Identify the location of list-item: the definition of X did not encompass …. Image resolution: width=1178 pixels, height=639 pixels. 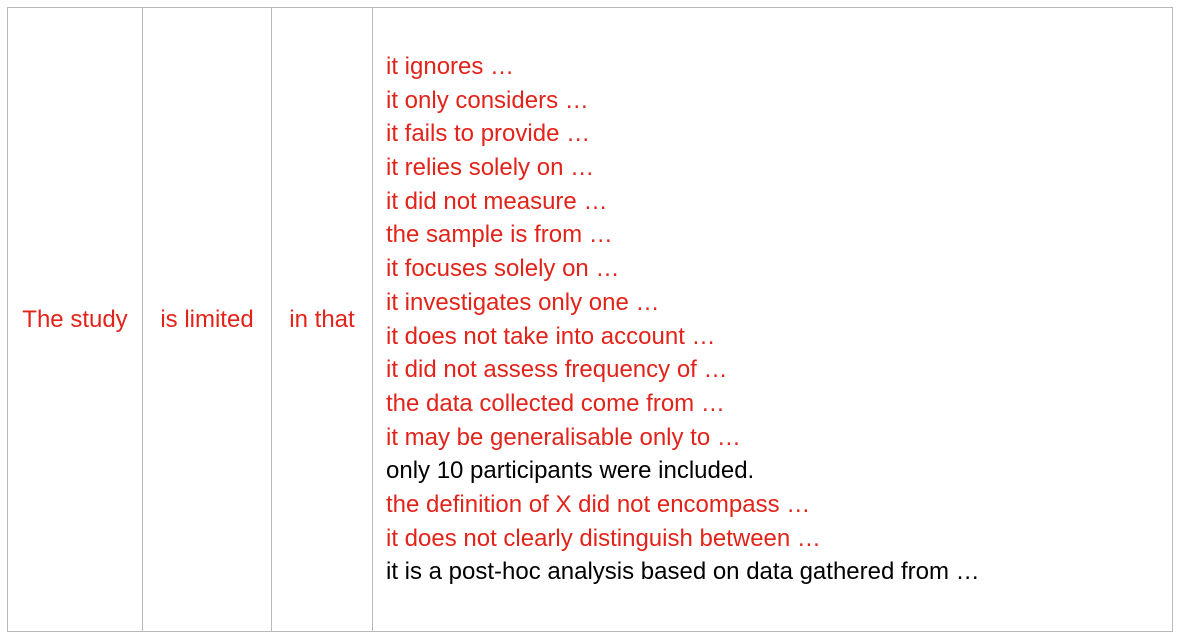
(598, 505).